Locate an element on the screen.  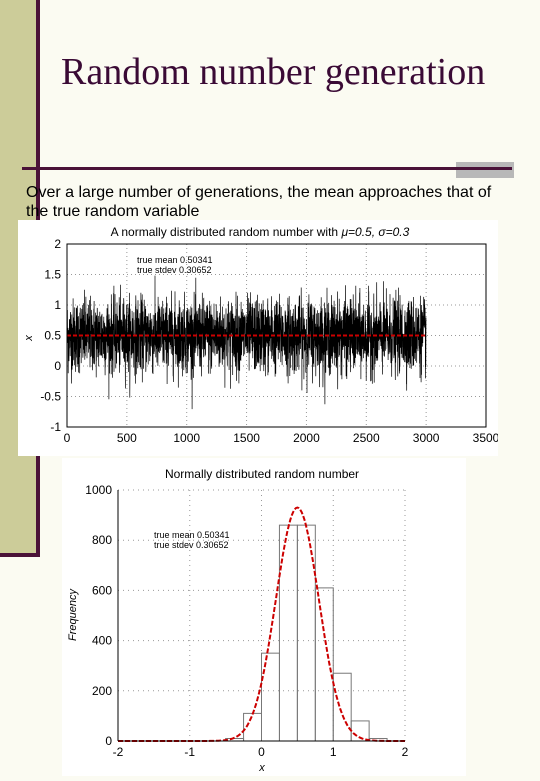
y-tick-label: -0.5 is located at coordinates (50, 397).